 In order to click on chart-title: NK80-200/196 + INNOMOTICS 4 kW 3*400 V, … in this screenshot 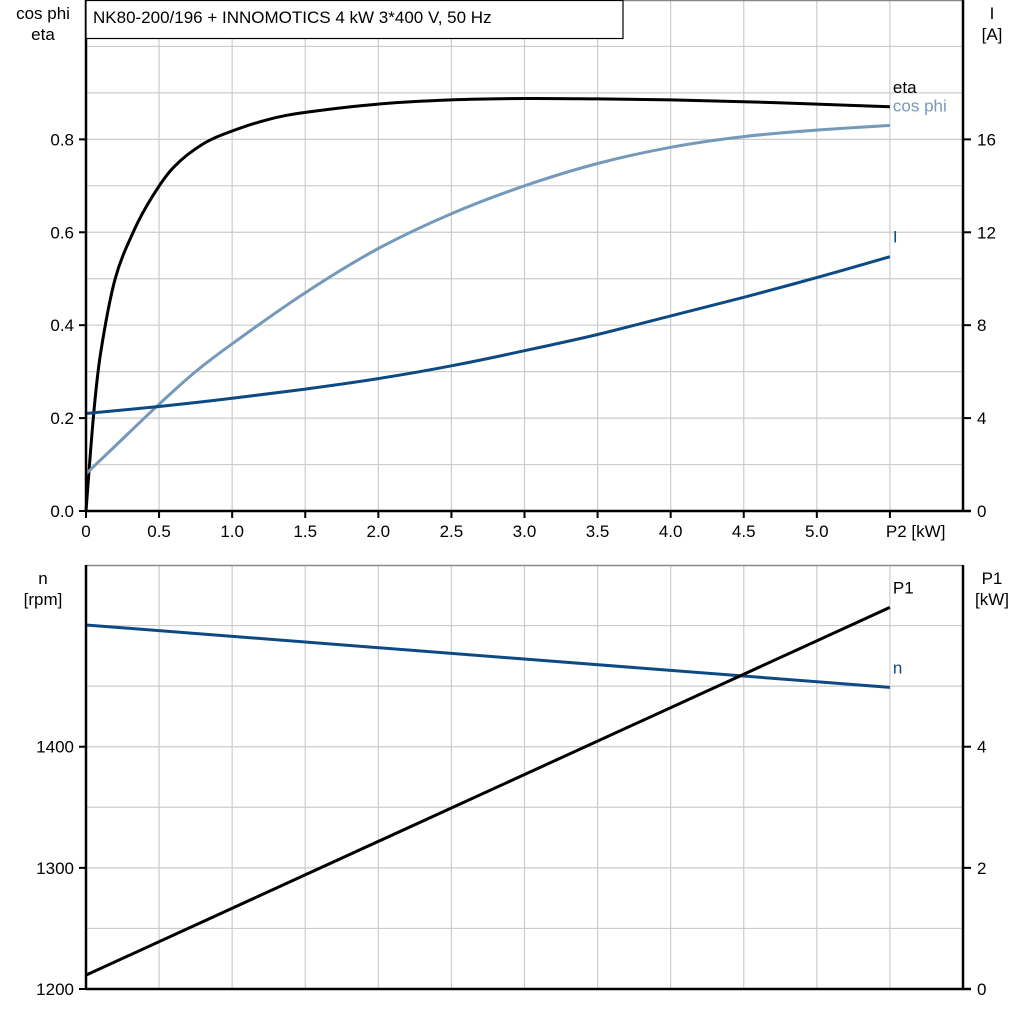, I will do `click(292, 17)`.